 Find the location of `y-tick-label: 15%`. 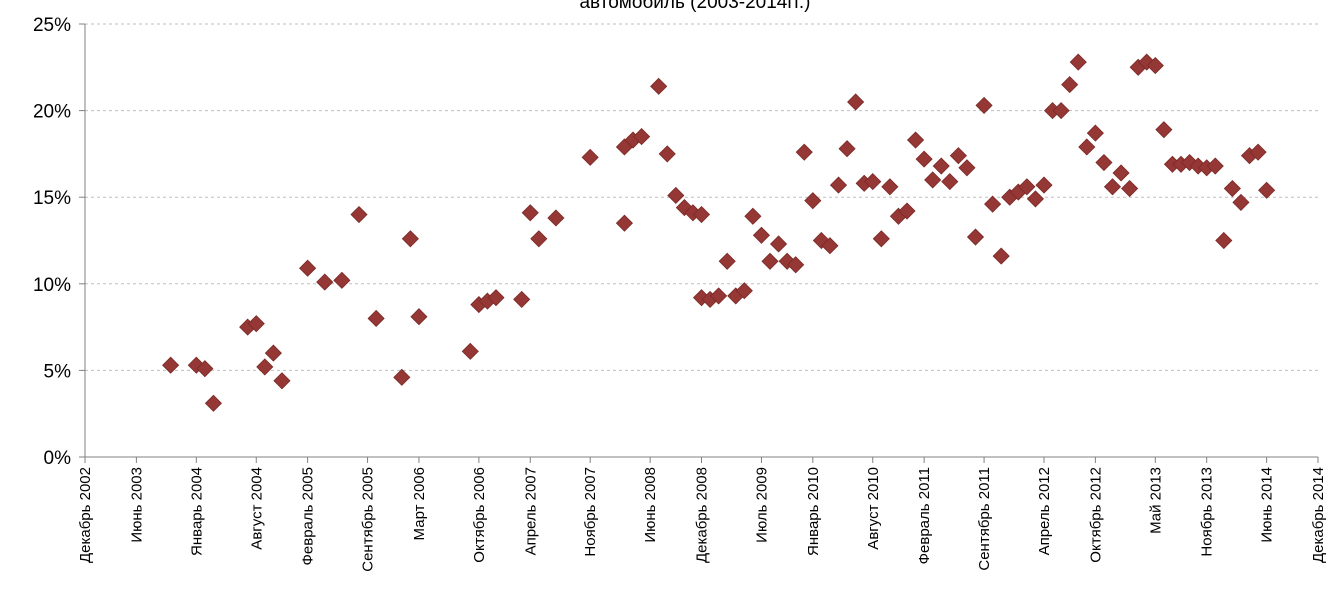

y-tick-label: 15% is located at coordinates (52, 198).